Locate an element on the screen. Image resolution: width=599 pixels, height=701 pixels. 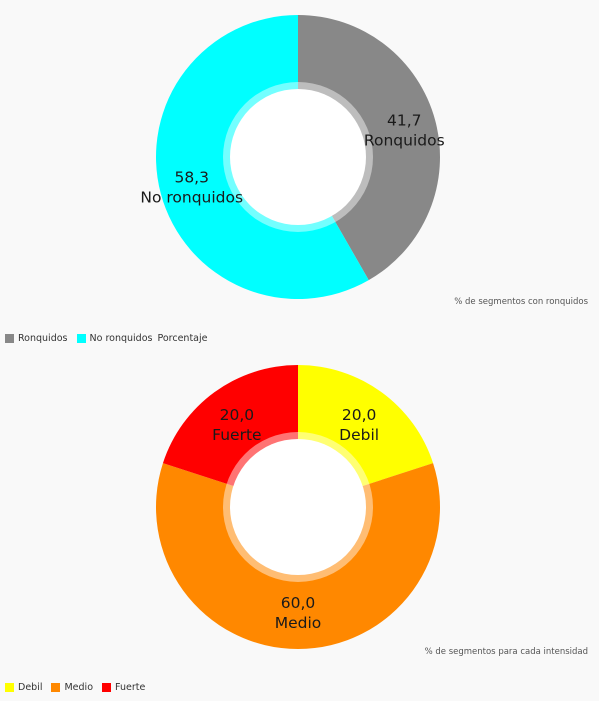
legend: Debil Medio Fuerte is located at coordinates (79, 687).